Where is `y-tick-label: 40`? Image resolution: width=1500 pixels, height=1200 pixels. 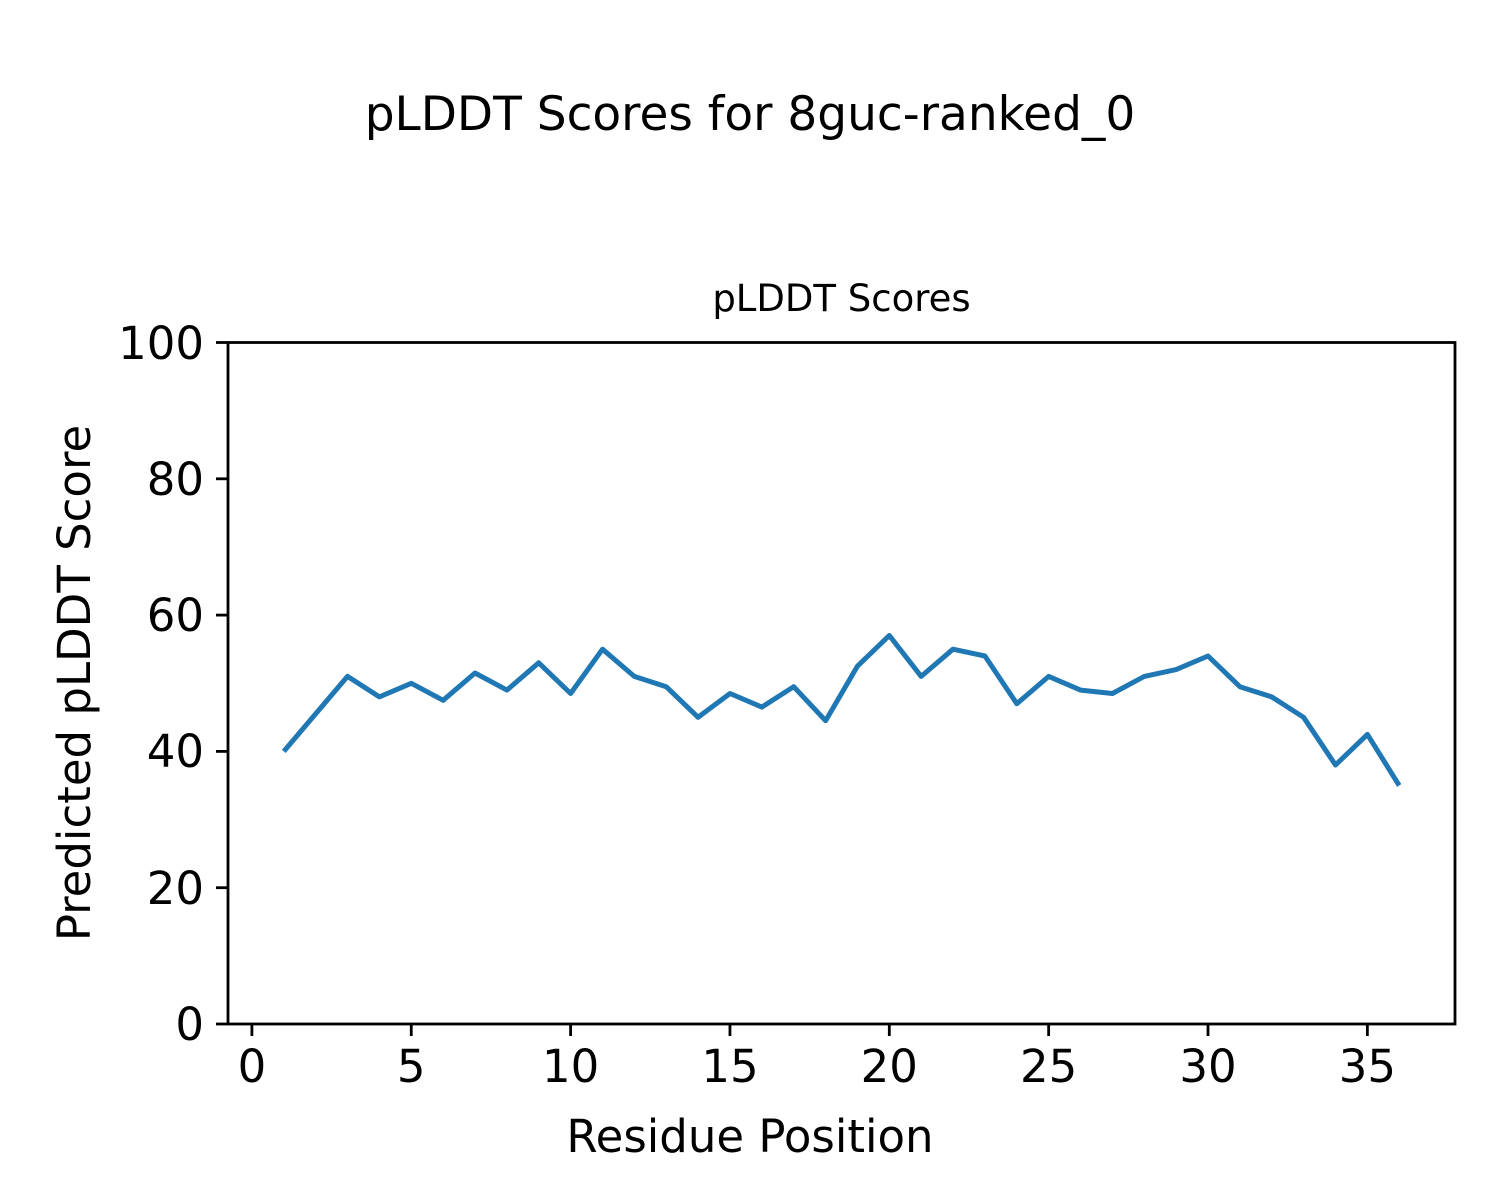 y-tick-label: 40 is located at coordinates (175, 752).